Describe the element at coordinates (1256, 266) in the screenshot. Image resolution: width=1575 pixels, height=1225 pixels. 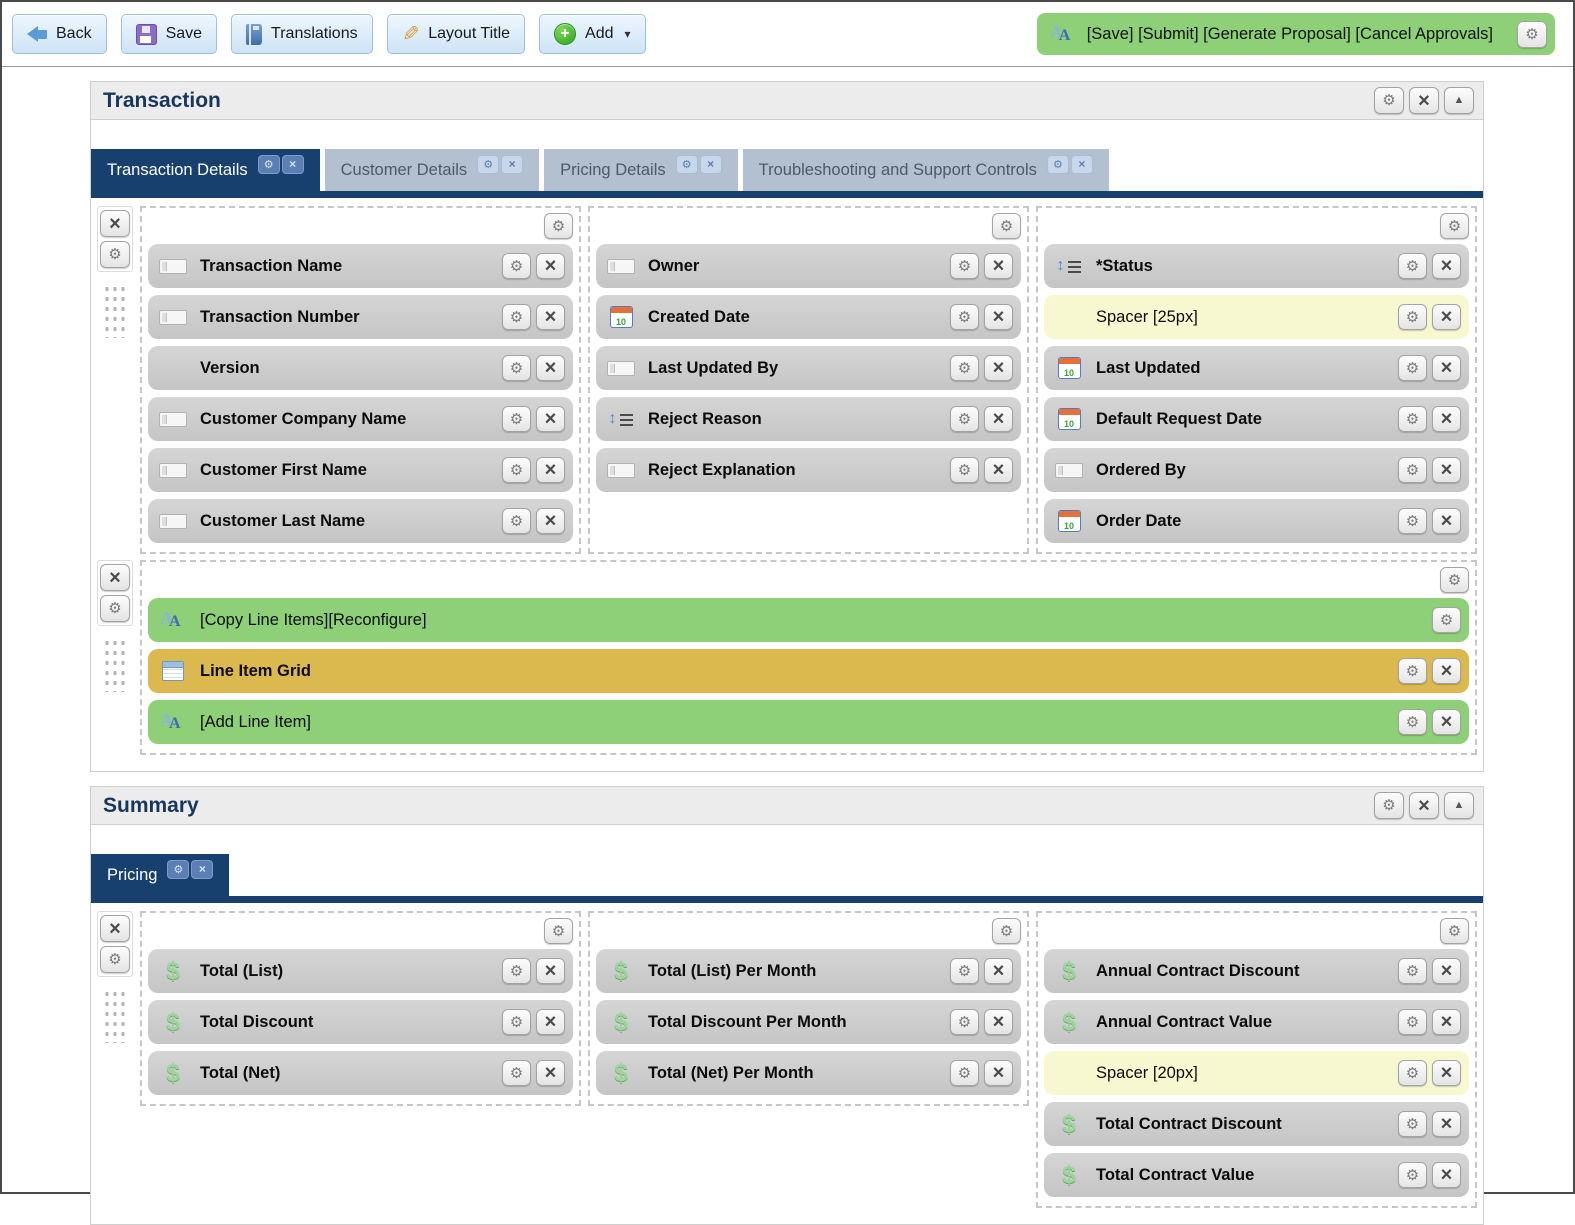
I see `field-row-status: *Status ⚙×` at that location.